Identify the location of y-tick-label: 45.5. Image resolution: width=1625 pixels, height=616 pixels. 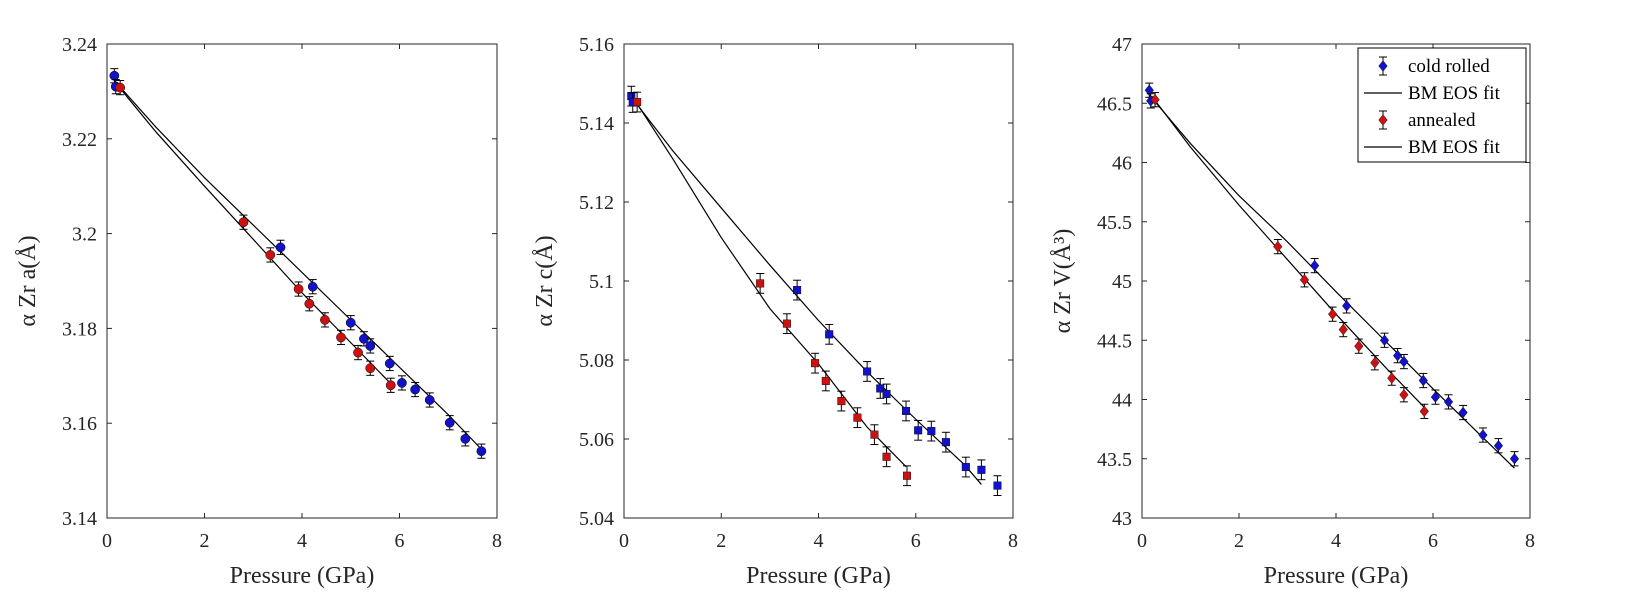
(1114, 223).